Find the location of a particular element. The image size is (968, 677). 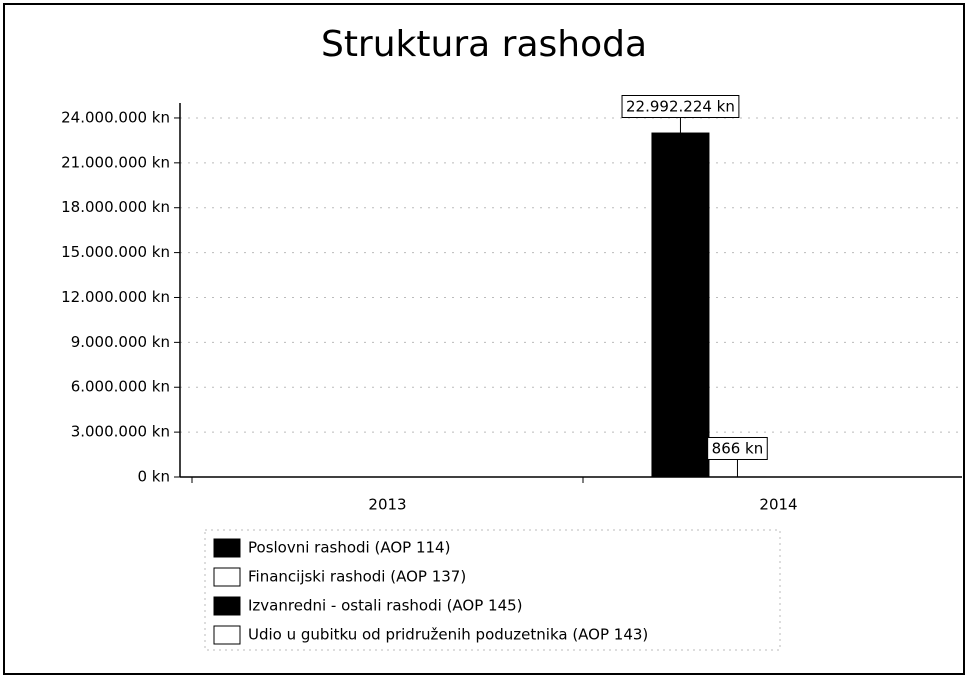

legend-label: Izvanredni - ostali rashodi (AOP 145) is located at coordinates (385, 606).